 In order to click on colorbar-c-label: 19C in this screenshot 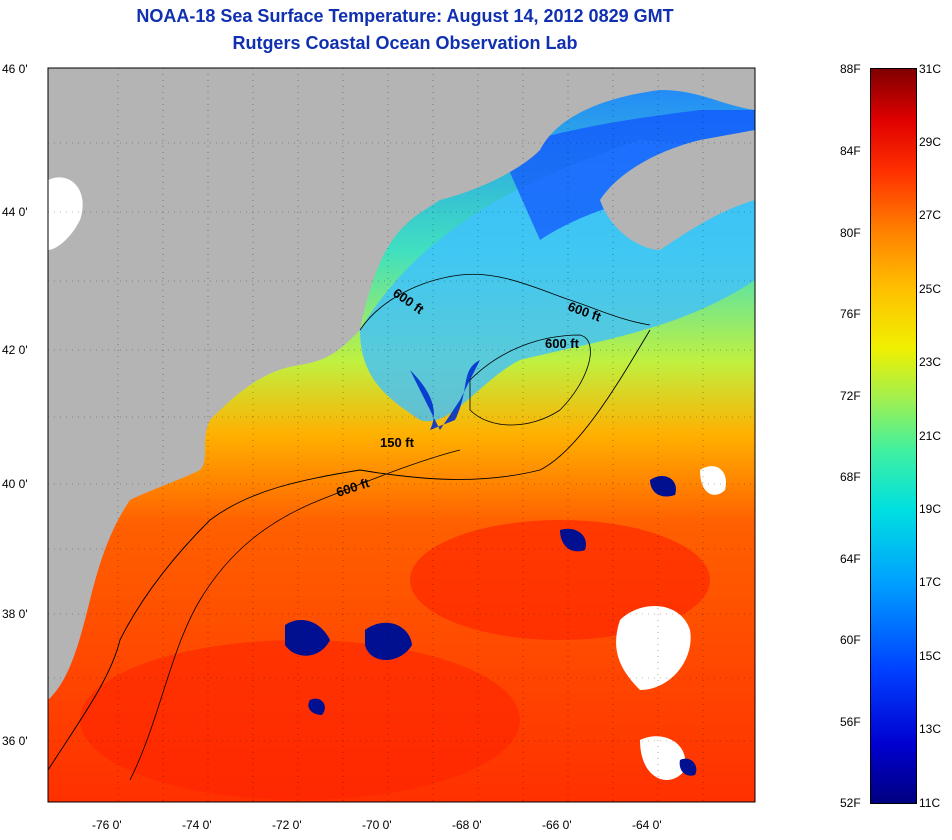, I will do `click(930, 509)`.